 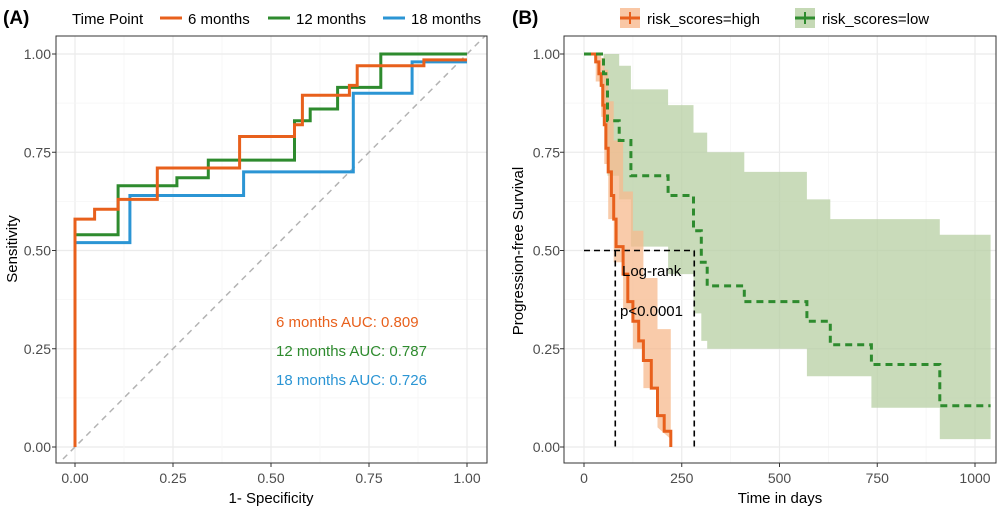 What do you see at coordinates (74, 478) in the screenshot?
I see `x-tick-label-a: 0.00` at bounding box center [74, 478].